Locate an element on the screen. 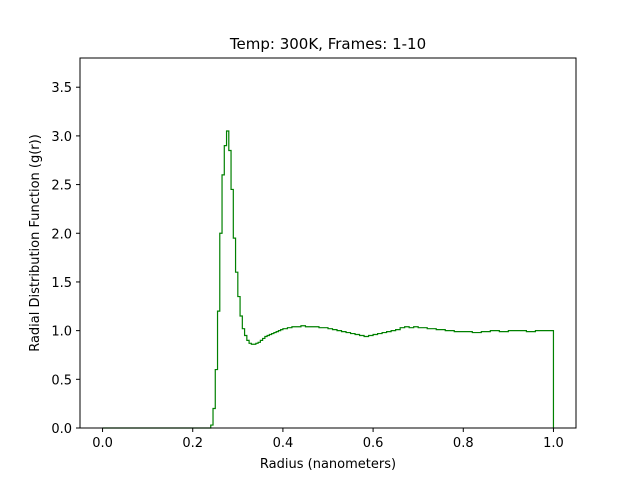 This screenshot has width=640, height=485. x-axis-ticks: 0.0 0.2 0.4 0.6 0.8 1.0 is located at coordinates (328, 439).